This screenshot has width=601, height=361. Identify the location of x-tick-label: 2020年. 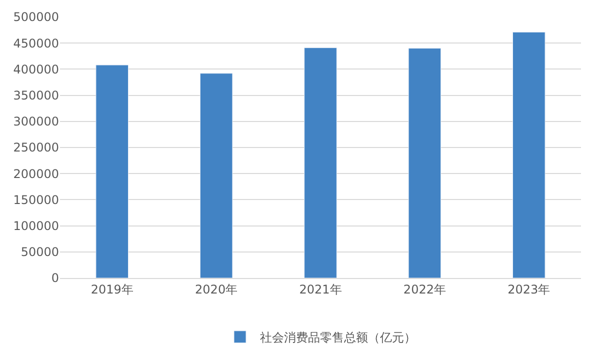
(216, 289).